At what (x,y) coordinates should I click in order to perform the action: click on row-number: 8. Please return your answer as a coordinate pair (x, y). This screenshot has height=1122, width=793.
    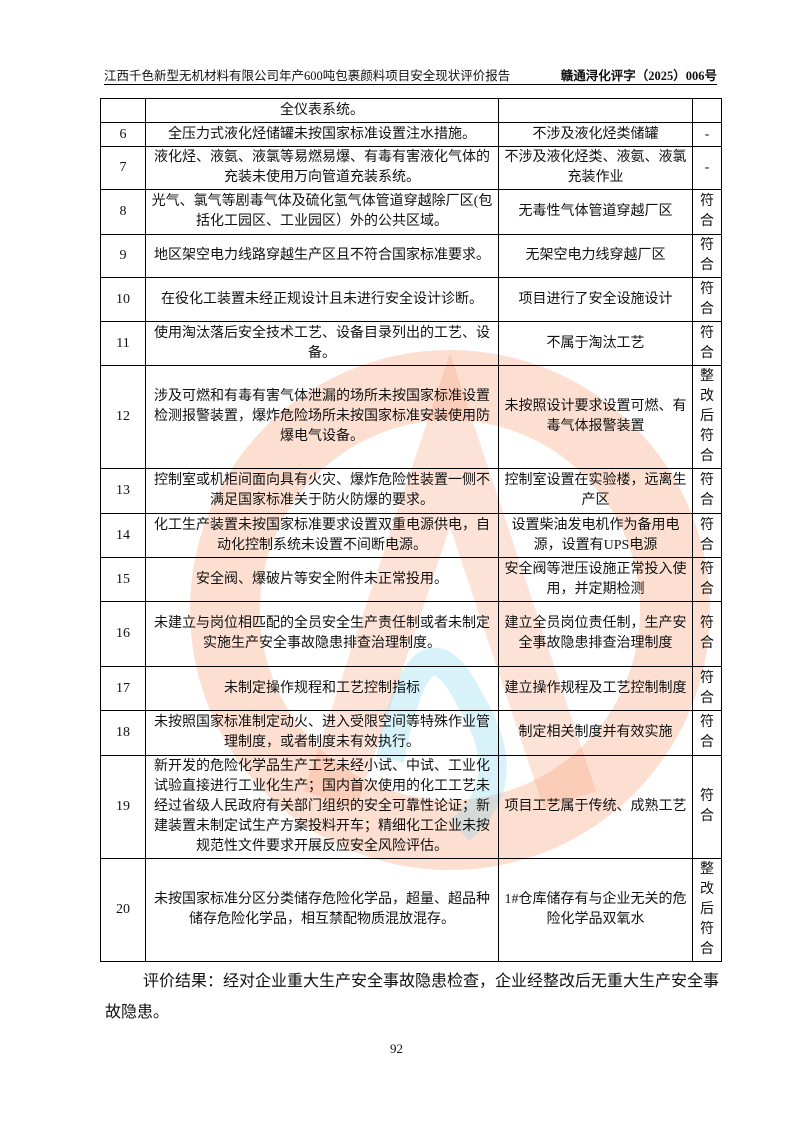
    Looking at the image, I should click on (123, 212).